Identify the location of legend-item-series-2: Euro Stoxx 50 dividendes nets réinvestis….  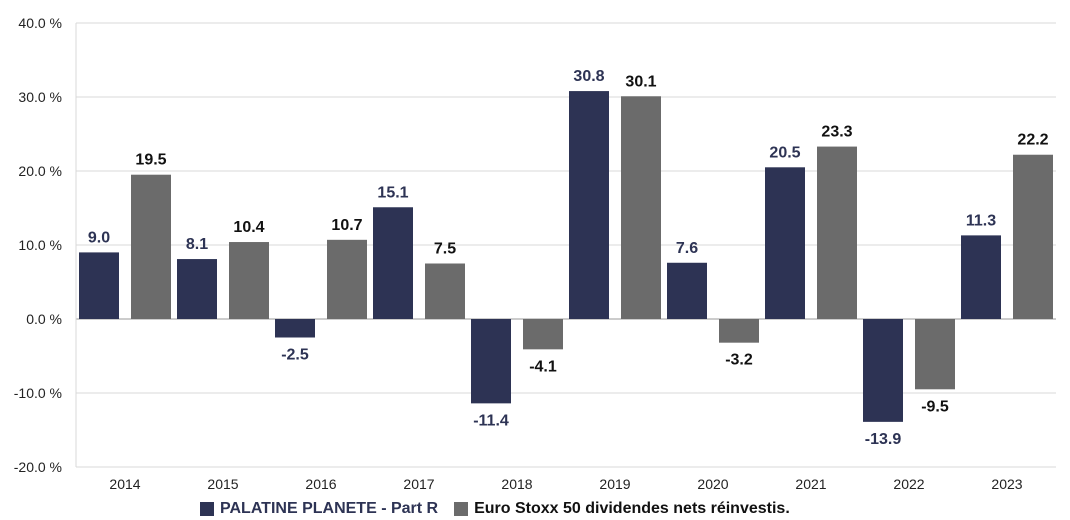
(622, 509).